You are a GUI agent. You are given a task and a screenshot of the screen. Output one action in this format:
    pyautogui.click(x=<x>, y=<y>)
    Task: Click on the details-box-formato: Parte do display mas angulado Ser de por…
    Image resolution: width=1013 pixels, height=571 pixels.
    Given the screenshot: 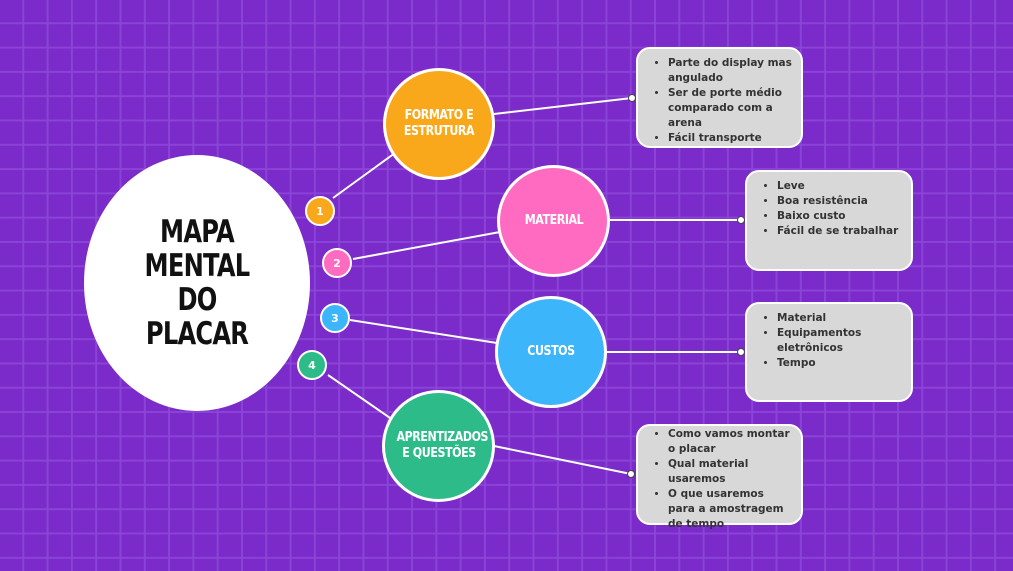 What is the action you would take?
    pyautogui.click(x=719, y=97)
    